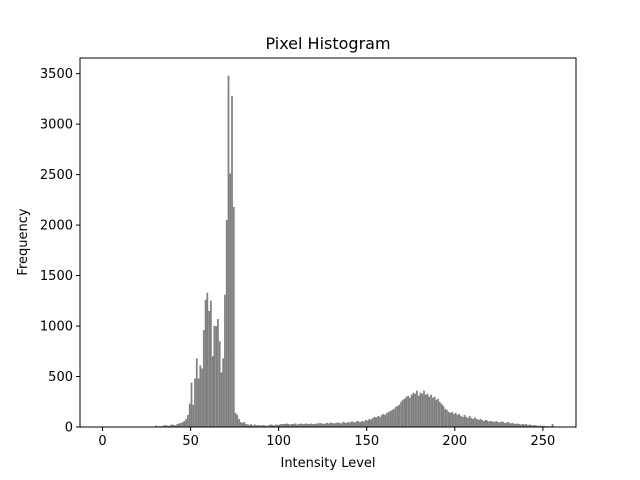 Image resolution: width=640 pixels, height=480 pixels. Describe the element at coordinates (56, 125) in the screenshot. I see `y-tick-label: 3000` at that location.